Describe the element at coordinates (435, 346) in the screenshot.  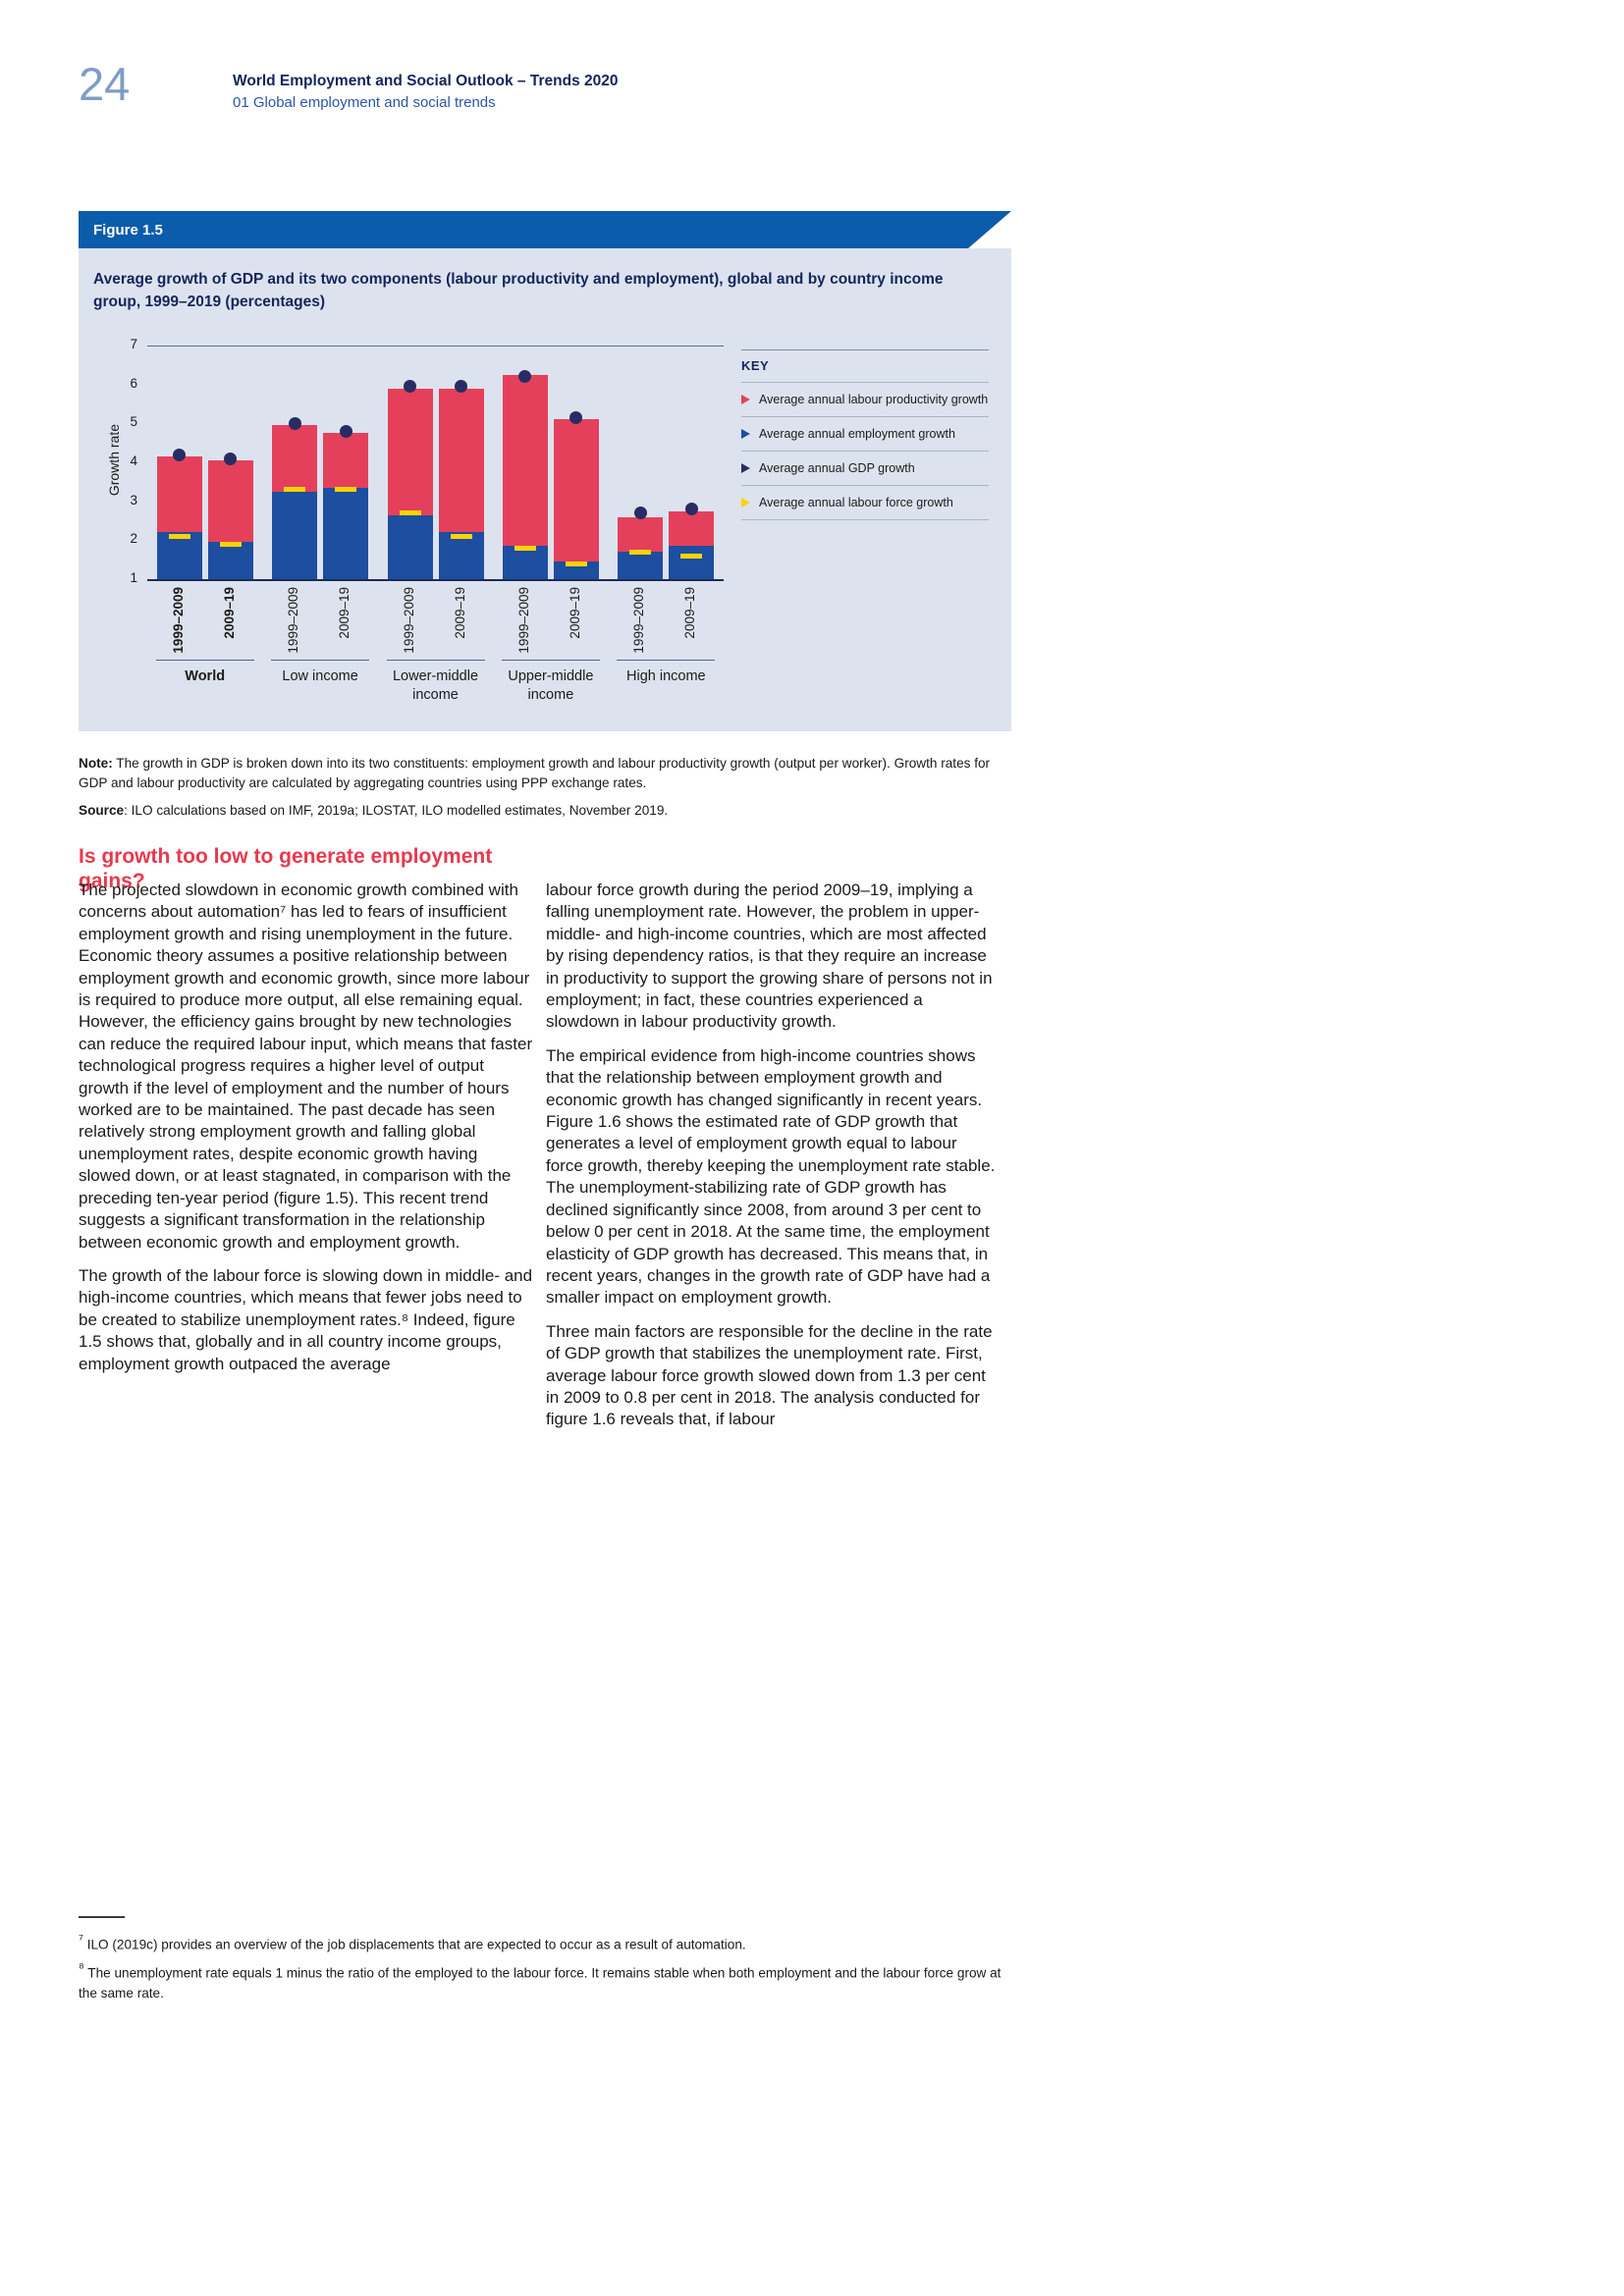
I see `top-gridline` at that location.